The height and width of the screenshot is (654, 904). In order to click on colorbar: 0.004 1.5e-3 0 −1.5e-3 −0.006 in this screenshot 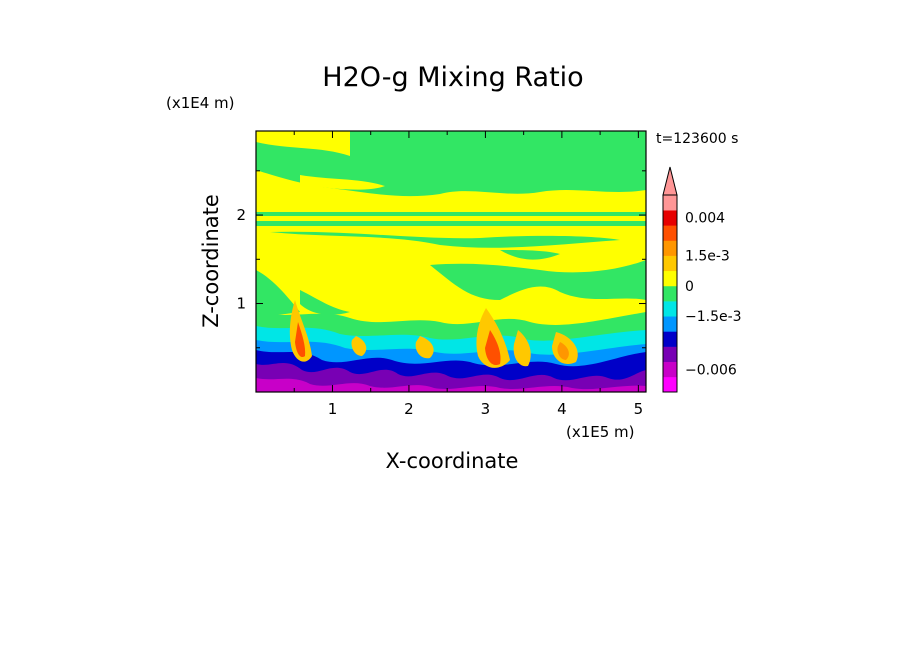, I will do `click(702, 279)`.